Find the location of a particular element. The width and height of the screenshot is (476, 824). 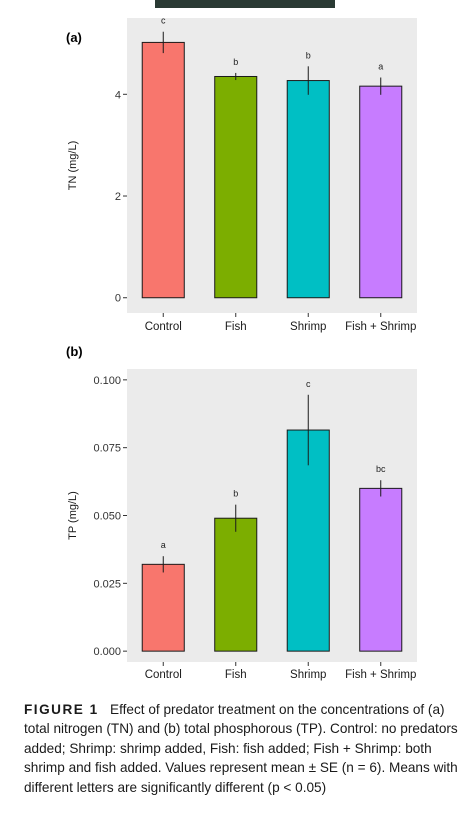

y-tick-label: 4 is located at coordinates (118, 95).